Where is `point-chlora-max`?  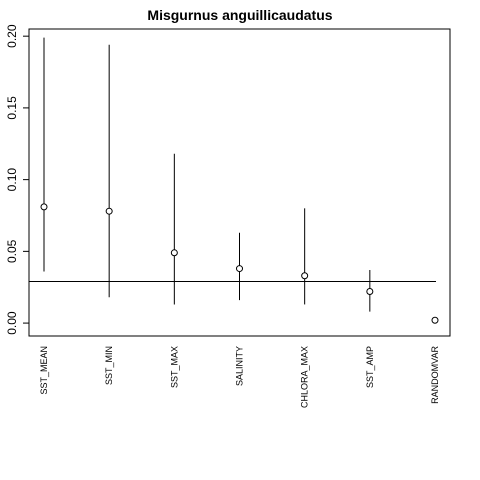
point-chlora-max is located at coordinates (305, 276).